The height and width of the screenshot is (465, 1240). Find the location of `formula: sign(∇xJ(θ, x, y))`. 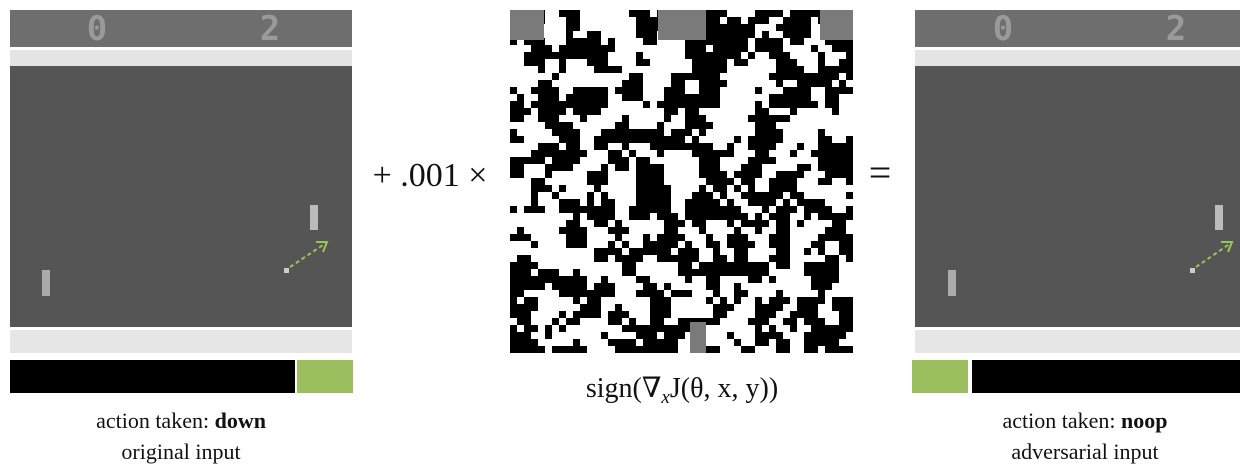

formula: sign(∇xJ(θ, x, y)) is located at coordinates (682, 390).